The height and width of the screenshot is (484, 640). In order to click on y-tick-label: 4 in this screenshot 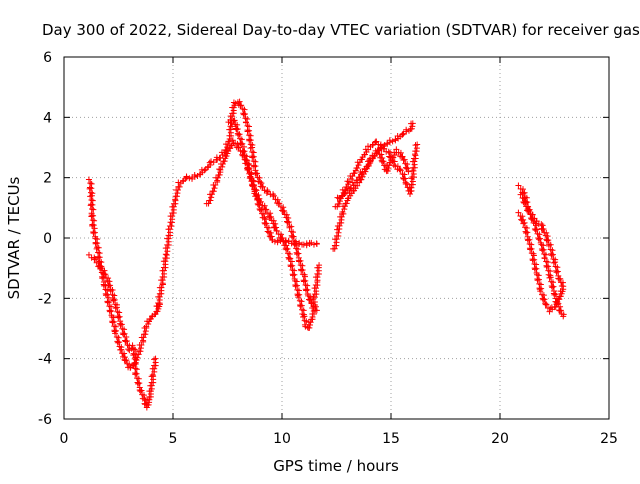, I will do `click(47, 118)`.